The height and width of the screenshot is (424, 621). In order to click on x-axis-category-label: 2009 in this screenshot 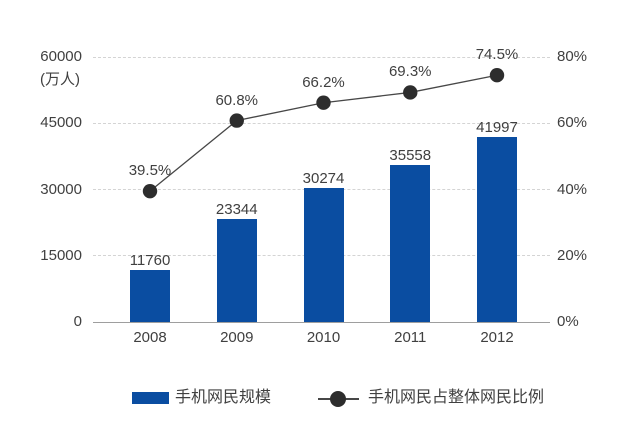, I will do `click(237, 337)`.